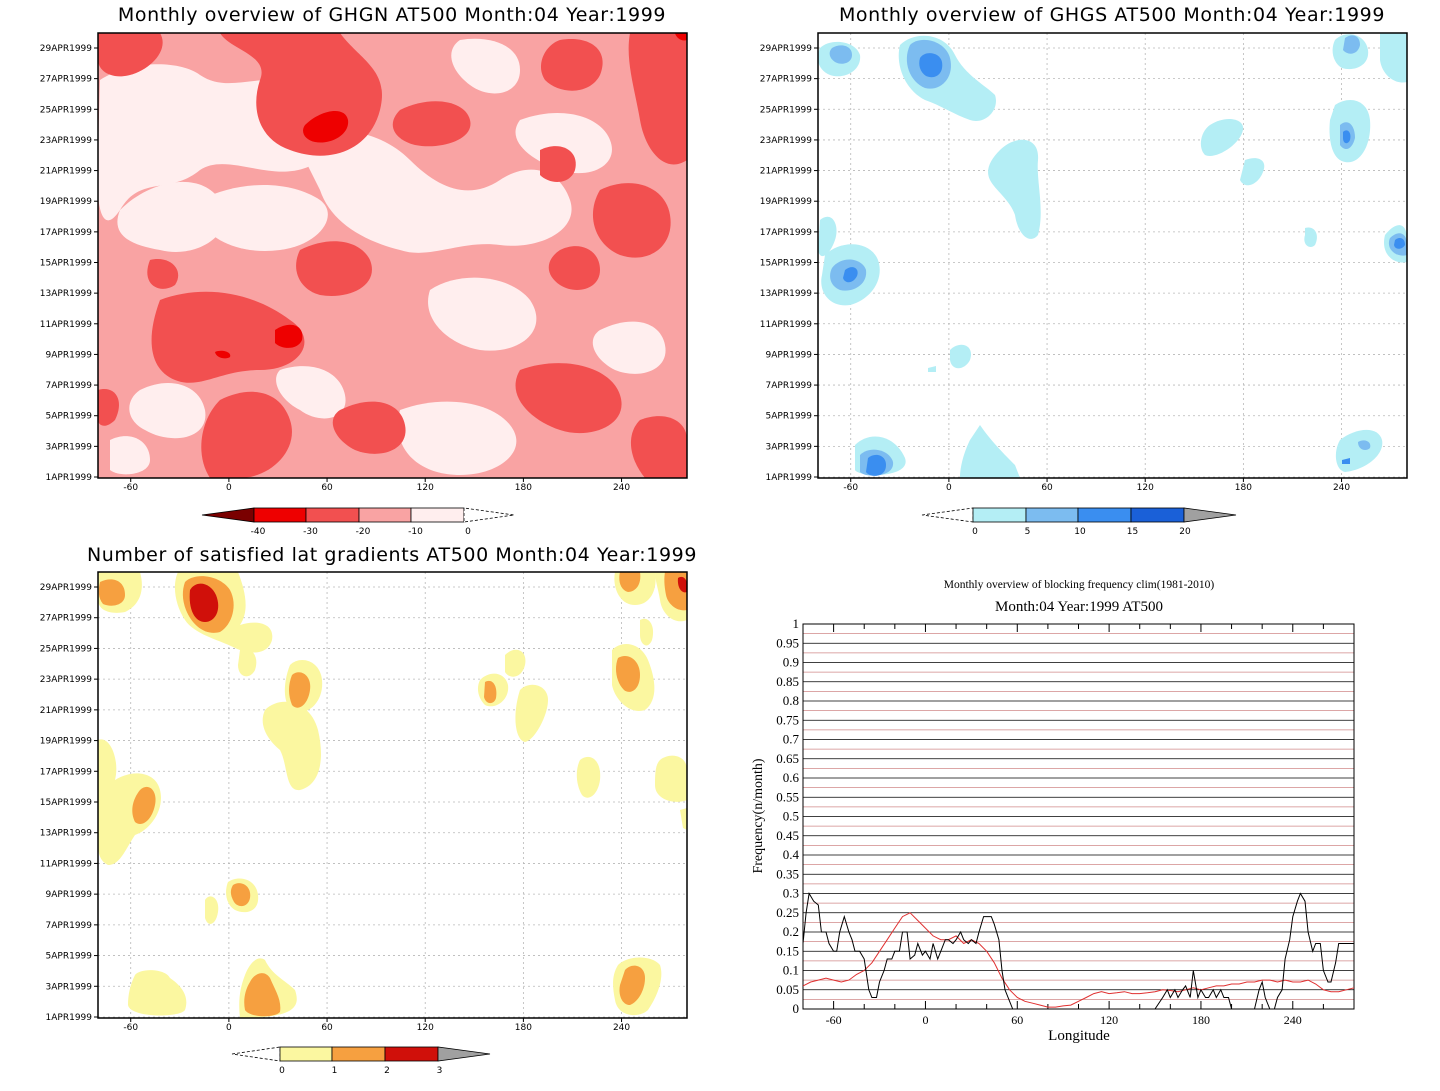  I want to click on freq-y-tick-label: 0.6, so click(791, 777).